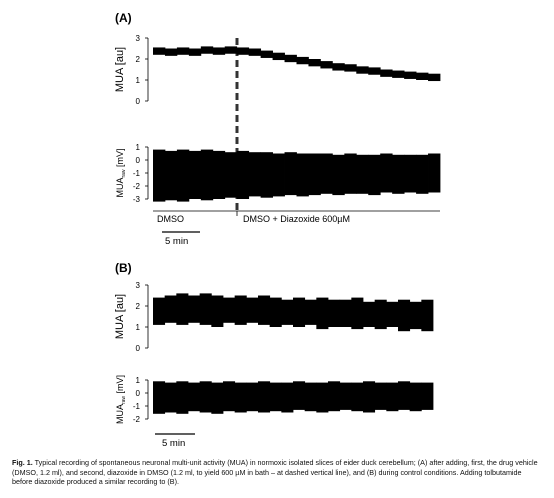  I want to click on y-tick-label: -2, so click(137, 186).